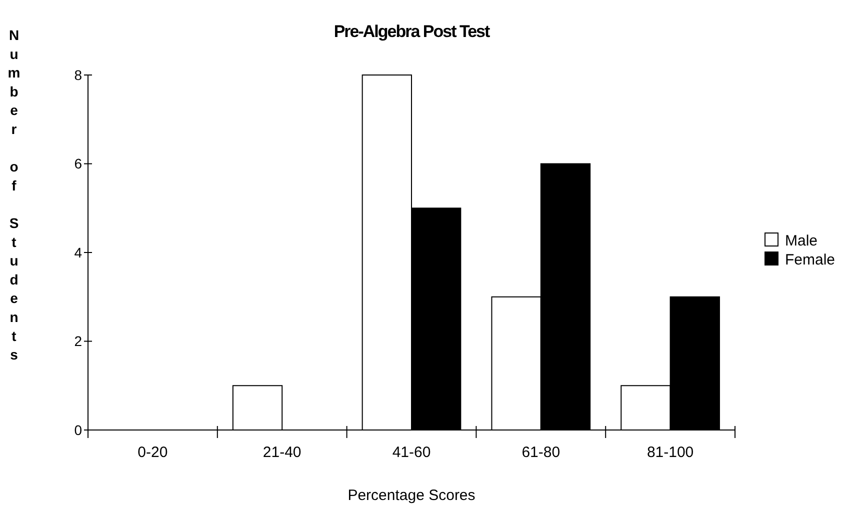  What do you see at coordinates (282, 452) in the screenshot?
I see `x-tick-label: 21-40` at bounding box center [282, 452].